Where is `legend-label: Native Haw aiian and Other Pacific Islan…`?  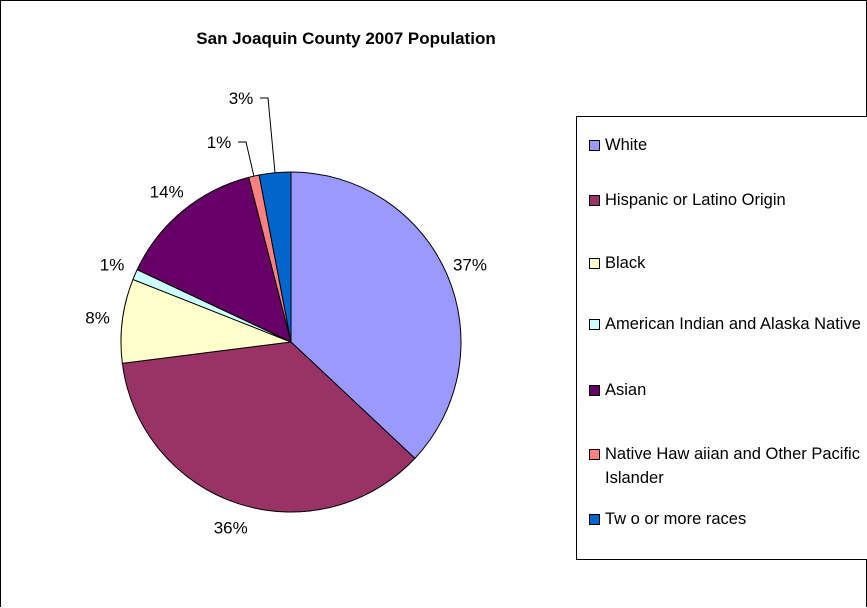
legend-label: Native Haw aiian and Other Pacific Islan… is located at coordinates (732, 466).